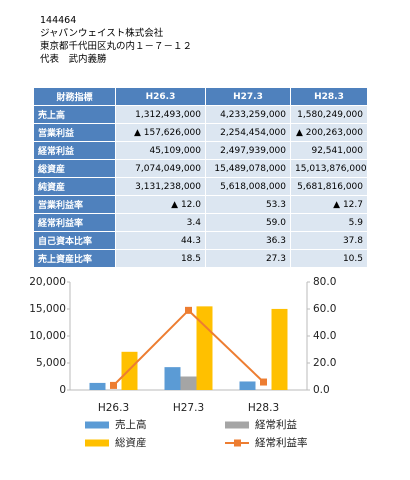 This screenshot has width=410, height=480. What do you see at coordinates (329, 150) in the screenshot?
I see `value-cell: 92,541,000` at bounding box center [329, 150].